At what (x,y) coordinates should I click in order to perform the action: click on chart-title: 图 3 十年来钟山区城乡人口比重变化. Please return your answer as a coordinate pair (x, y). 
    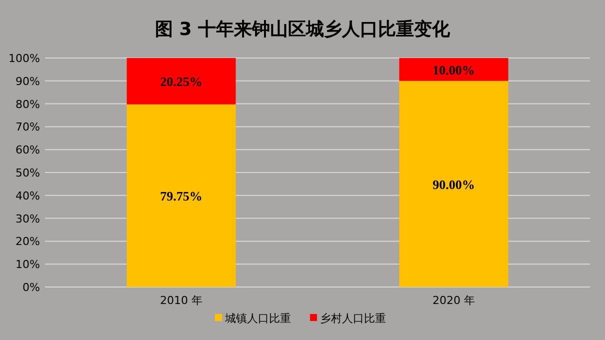
    Looking at the image, I should click on (303, 29).